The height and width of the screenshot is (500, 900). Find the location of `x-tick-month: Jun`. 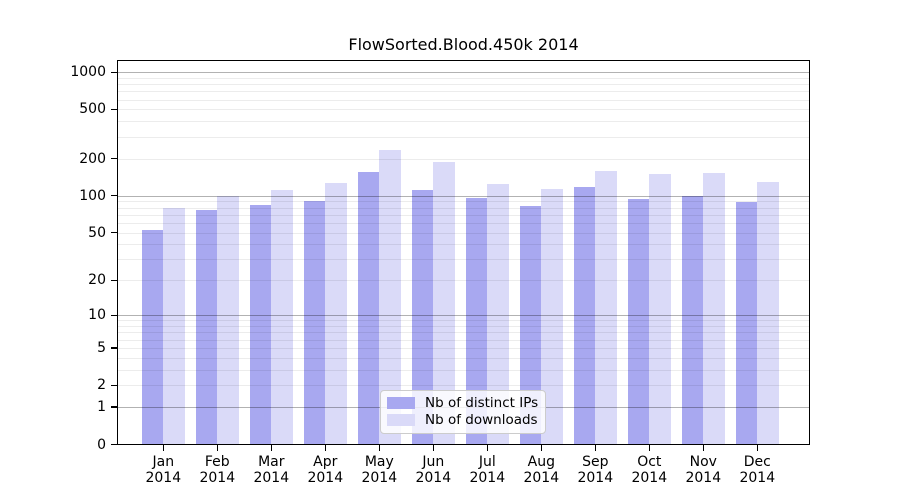

x-tick-month: Jun is located at coordinates (433, 461).